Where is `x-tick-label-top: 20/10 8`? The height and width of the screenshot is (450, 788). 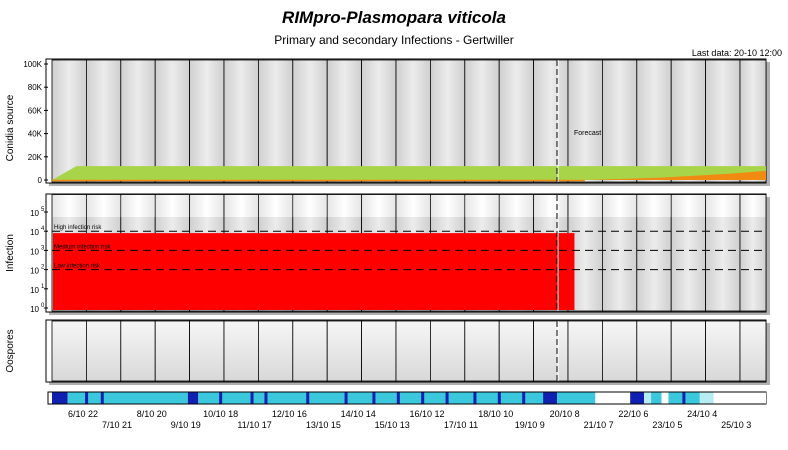 x-tick-label-top: 20/10 8 is located at coordinates (565, 414).